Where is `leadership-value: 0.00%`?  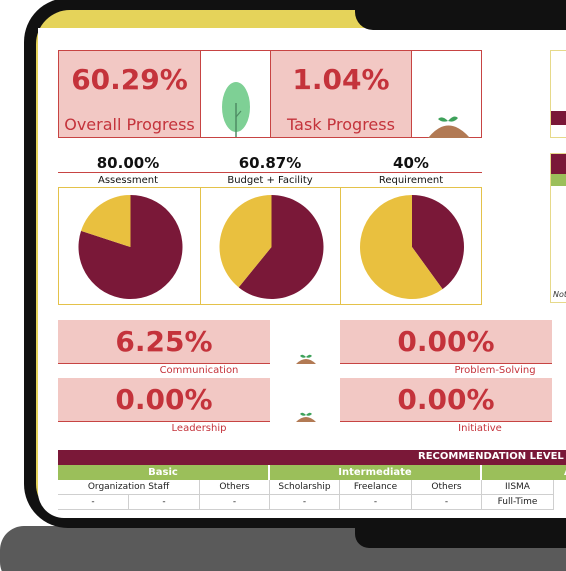
leadership-value: 0.00% is located at coordinates (164, 399).